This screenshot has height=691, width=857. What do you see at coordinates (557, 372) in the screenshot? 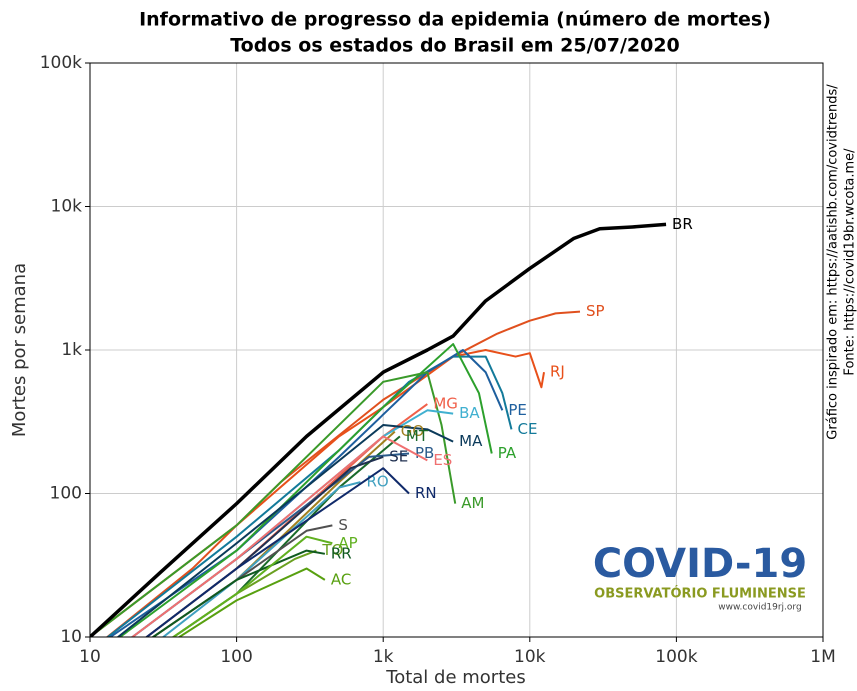
I see `series-label: RJ` at bounding box center [557, 372].